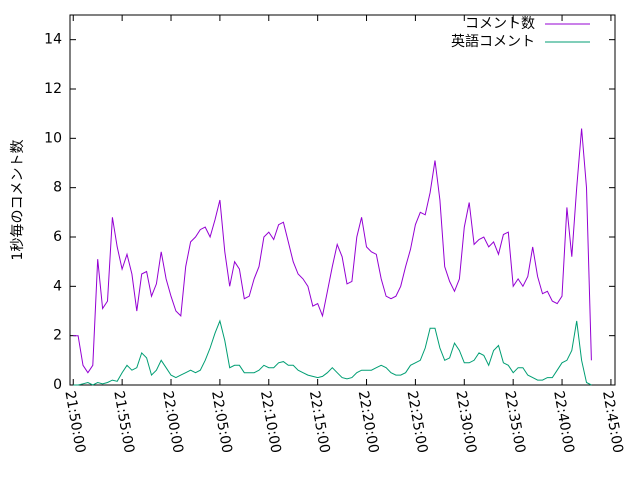 The height and width of the screenshot is (484, 640). What do you see at coordinates (57, 237) in the screenshot?
I see `y-tick-label: 6` at bounding box center [57, 237].